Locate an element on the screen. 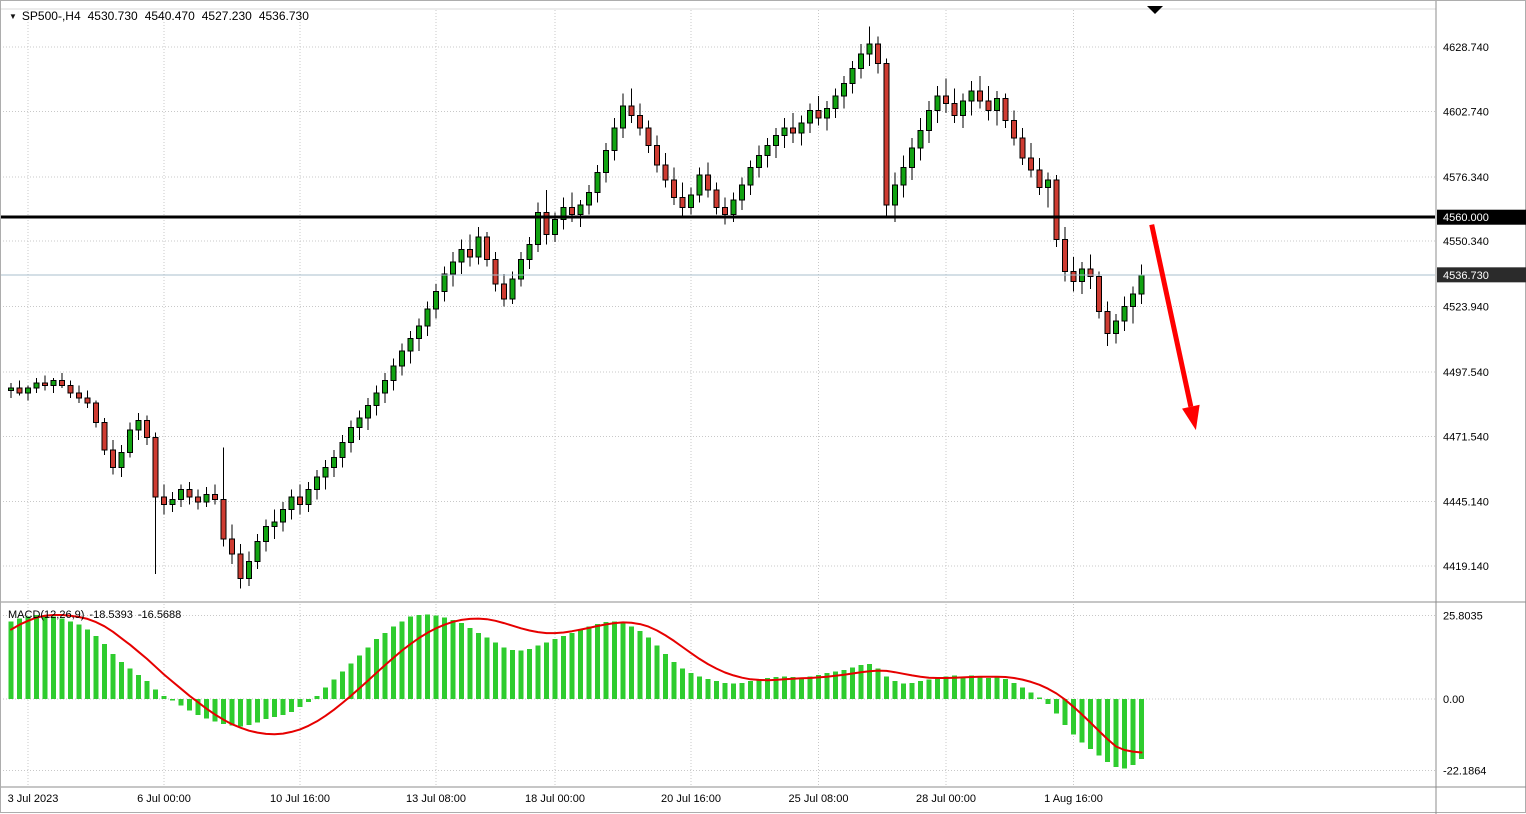 The width and height of the screenshot is (1526, 814). symbol-dropdown-icon: ▼ is located at coordinates (13, 16).